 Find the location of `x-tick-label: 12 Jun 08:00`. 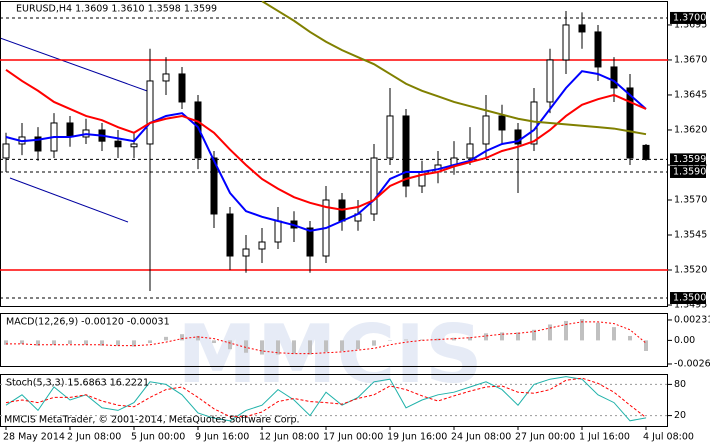

x-tick-label: 12 Jun 08:00 is located at coordinates (289, 437).